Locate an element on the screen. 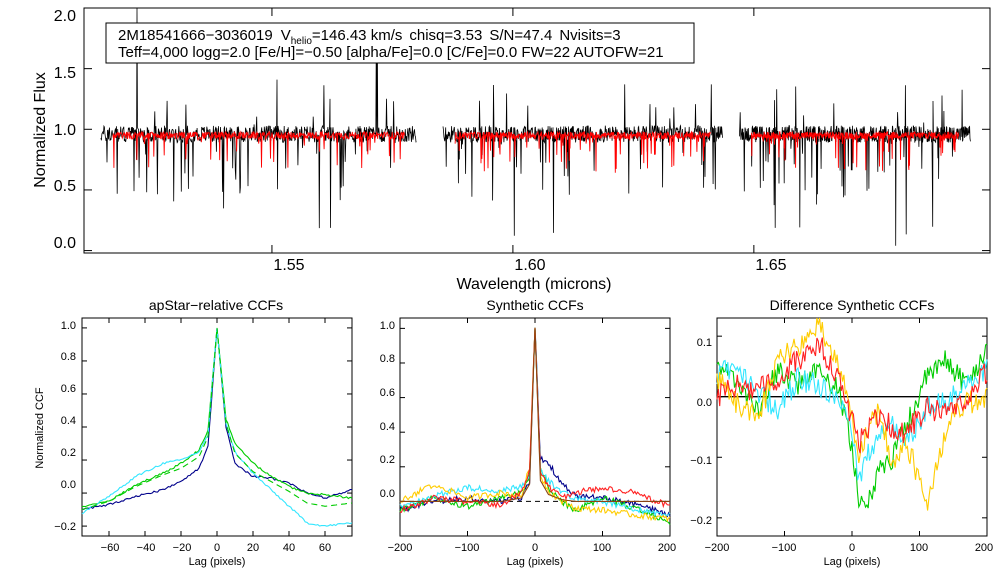  apstar-ccf-visit-1-line is located at coordinates (217, 419).